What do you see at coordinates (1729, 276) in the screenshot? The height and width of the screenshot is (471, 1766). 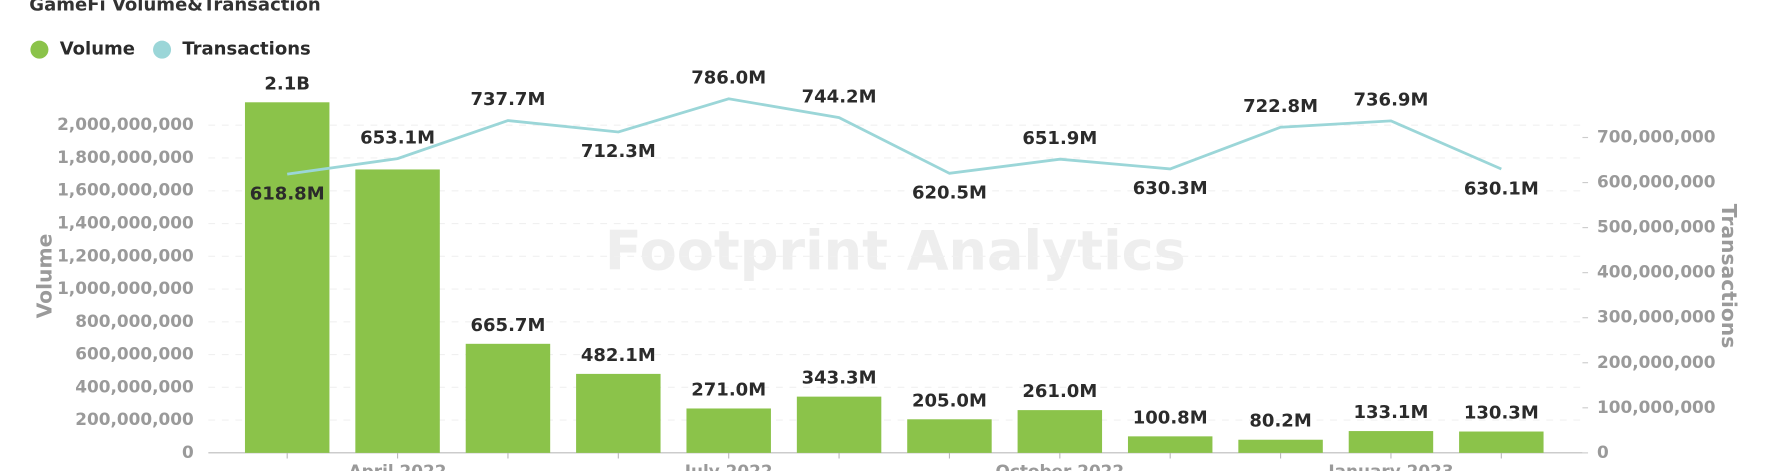 I see `y2-axis-title: Transactions` at bounding box center [1729, 276].